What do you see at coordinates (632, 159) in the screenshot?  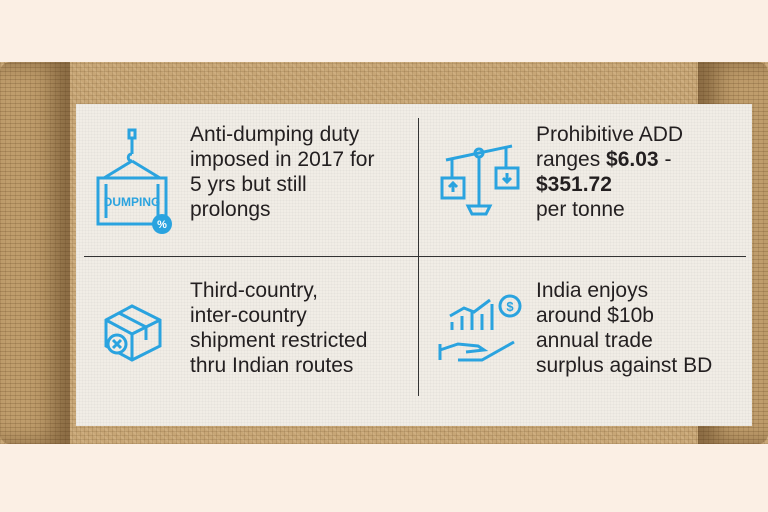 I see `range-min: $6.03` at bounding box center [632, 159].